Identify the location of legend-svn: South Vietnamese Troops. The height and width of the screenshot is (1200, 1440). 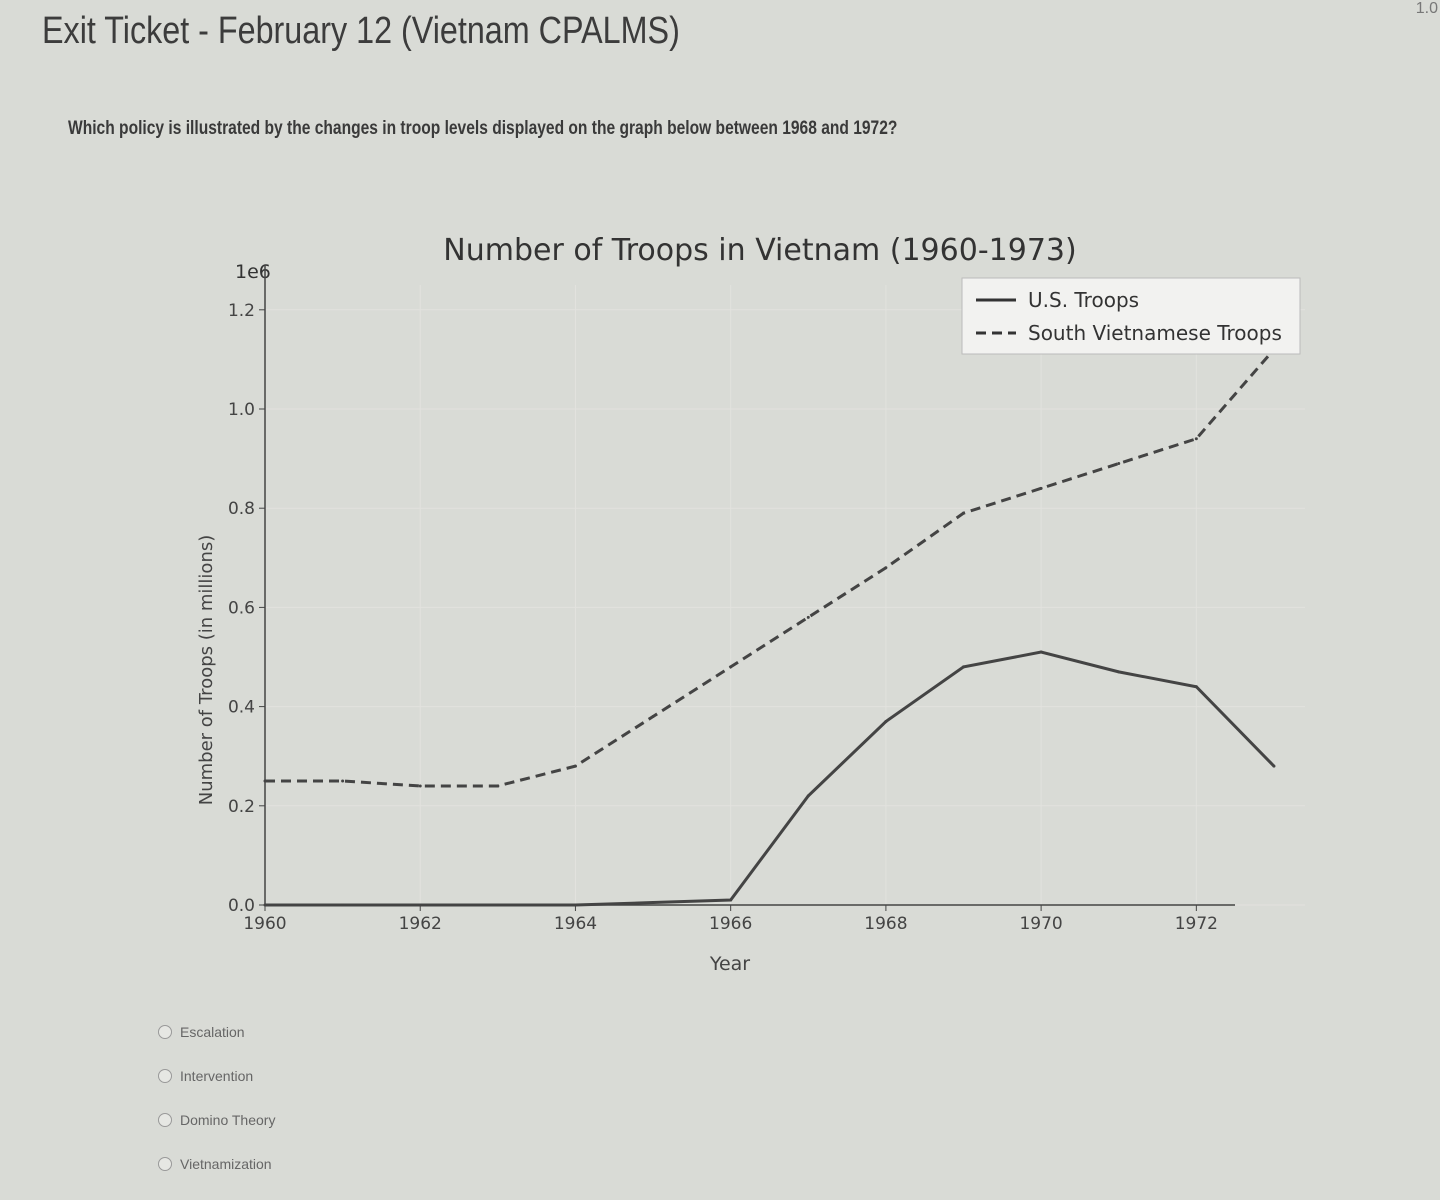
(1155, 333).